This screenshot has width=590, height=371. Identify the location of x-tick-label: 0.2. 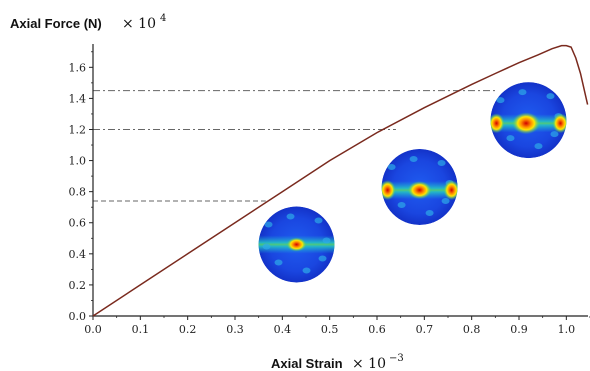
(188, 329).